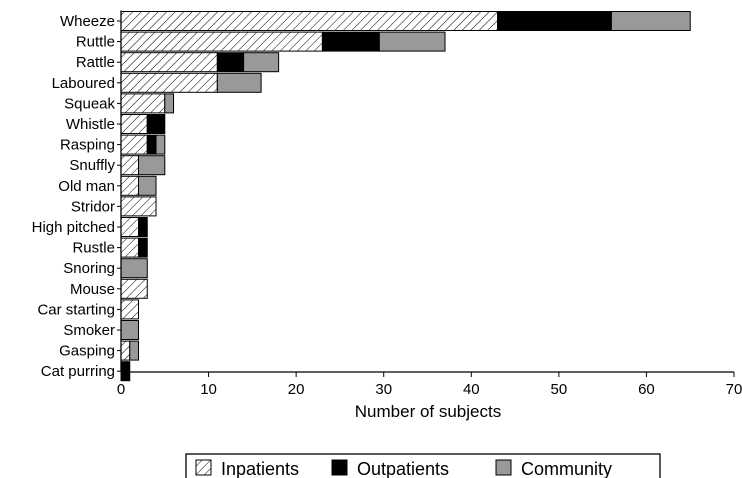  Describe the element at coordinates (83, 83) in the screenshot. I see `category-label: Laboured` at that location.